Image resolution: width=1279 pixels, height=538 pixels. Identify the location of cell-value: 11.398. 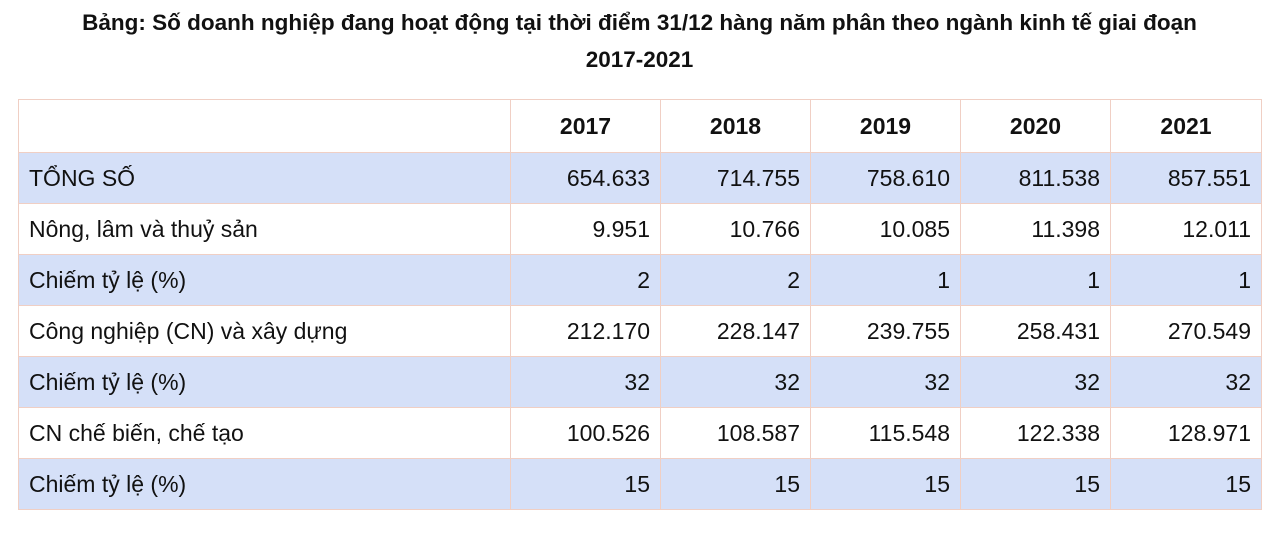
(1035, 229).